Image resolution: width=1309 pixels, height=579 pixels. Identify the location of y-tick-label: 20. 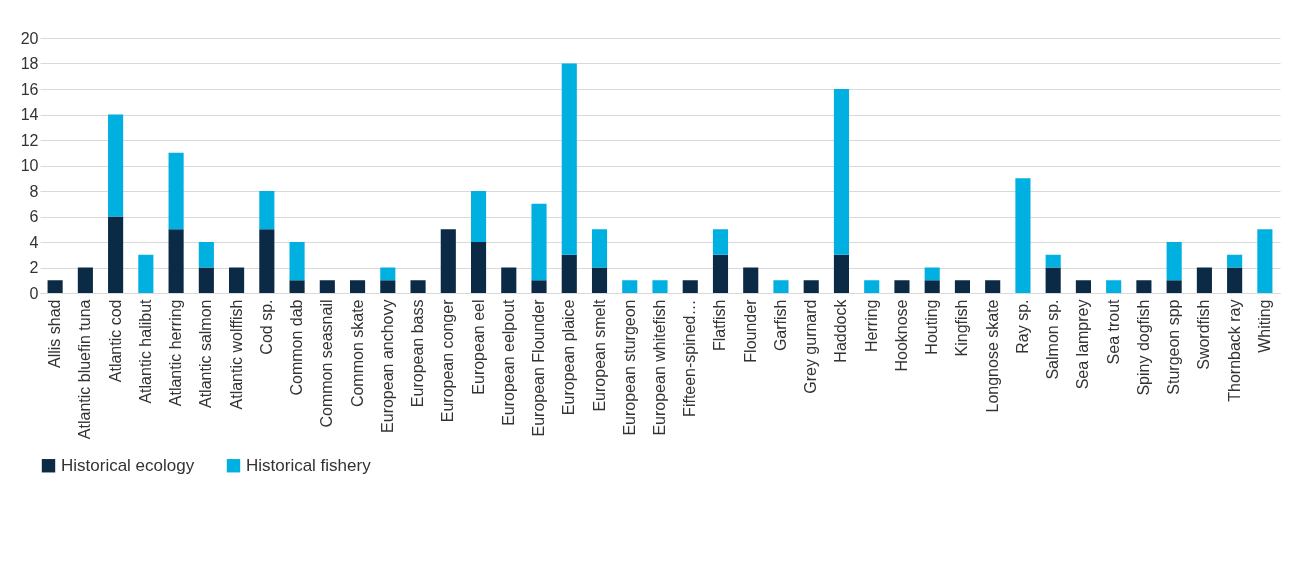
(29, 38).